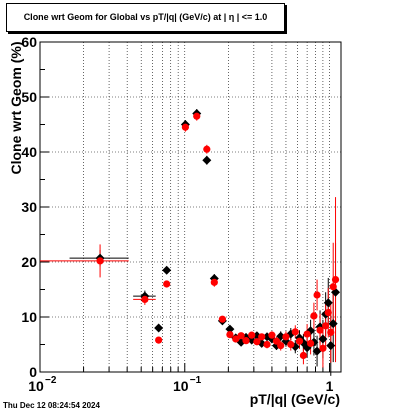 Image resolution: width=400 pixels, height=414 pixels. What do you see at coordinates (29, 207) in the screenshot?
I see `y-tick-label: 30` at bounding box center [29, 207].